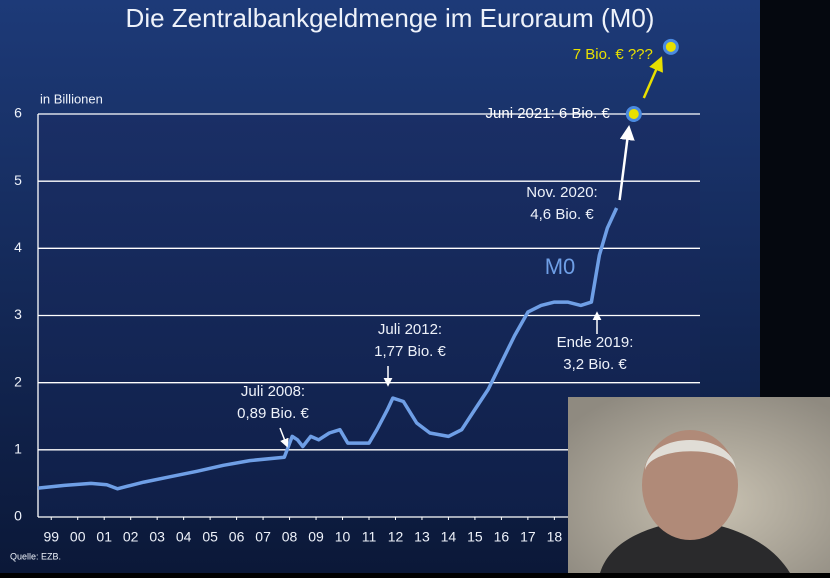  I want to click on annotation: 0,89 Bio. €, so click(273, 413).